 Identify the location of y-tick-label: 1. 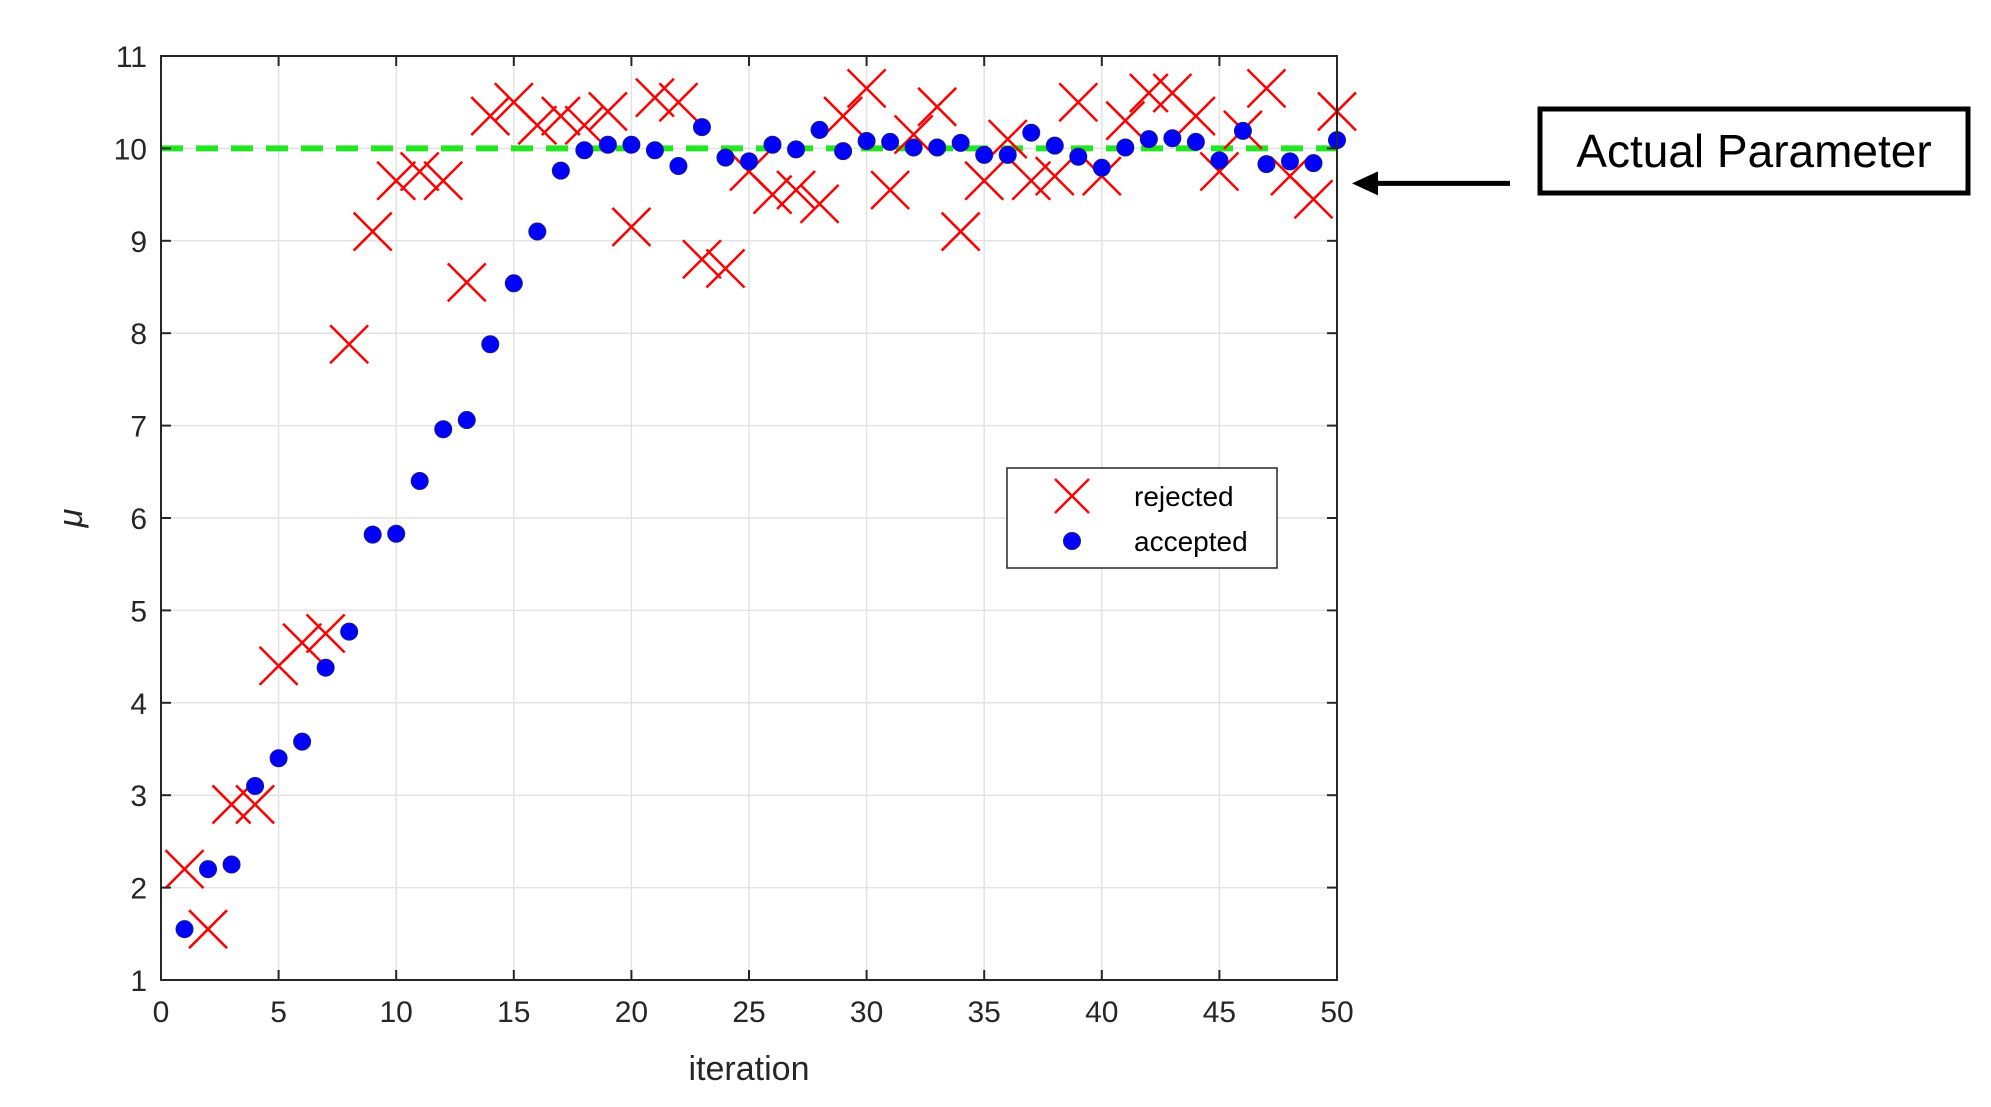
(138, 981).